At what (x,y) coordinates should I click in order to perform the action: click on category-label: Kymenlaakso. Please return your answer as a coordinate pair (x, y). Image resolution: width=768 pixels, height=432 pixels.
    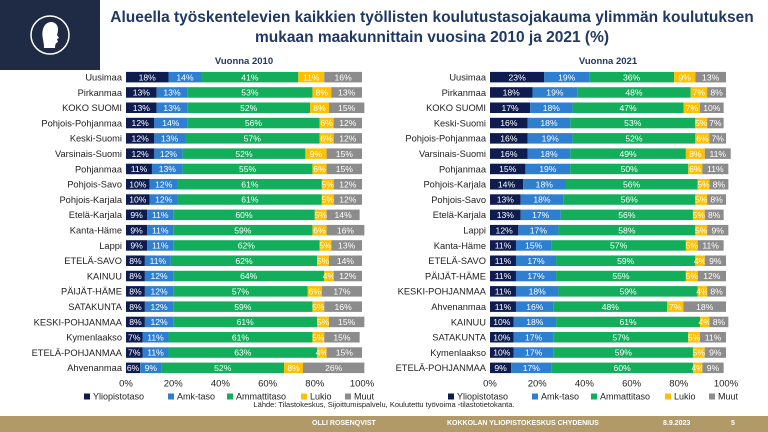
    Looking at the image, I should click on (94, 338).